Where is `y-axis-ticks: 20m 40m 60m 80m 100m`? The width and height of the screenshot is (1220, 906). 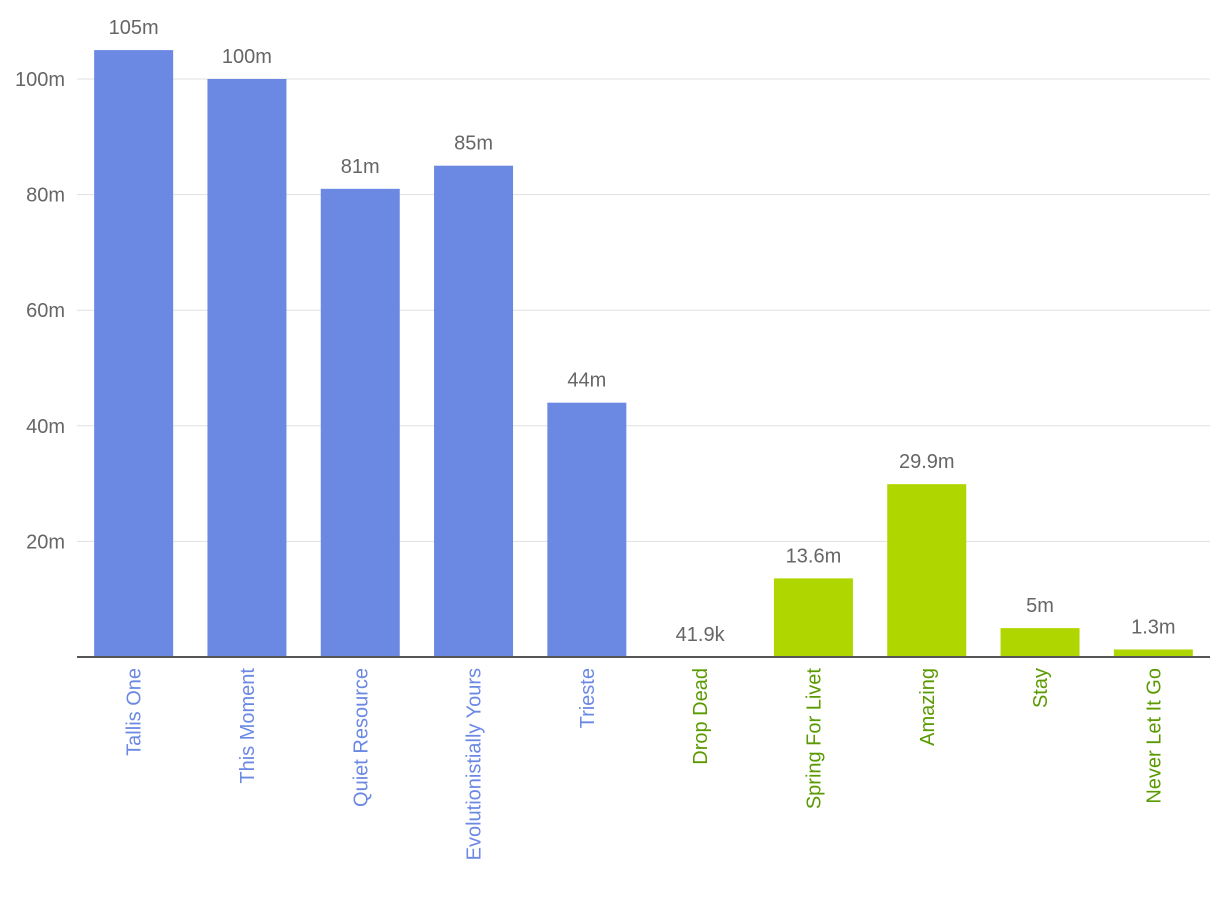
y-axis-ticks: 20m 40m 60m 80m 100m is located at coordinates (40, 311).